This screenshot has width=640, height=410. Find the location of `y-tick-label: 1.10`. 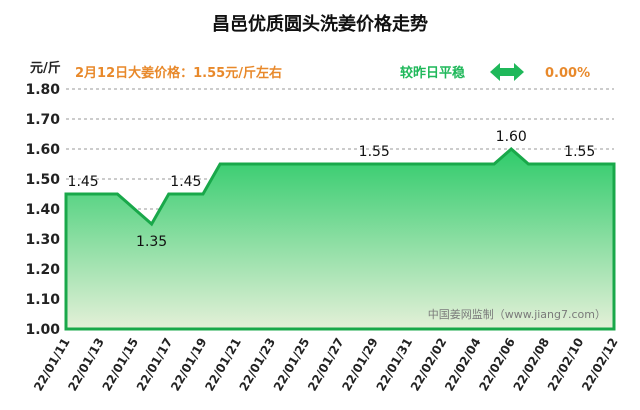

y-tick-label: 1.10 is located at coordinates (42, 300).